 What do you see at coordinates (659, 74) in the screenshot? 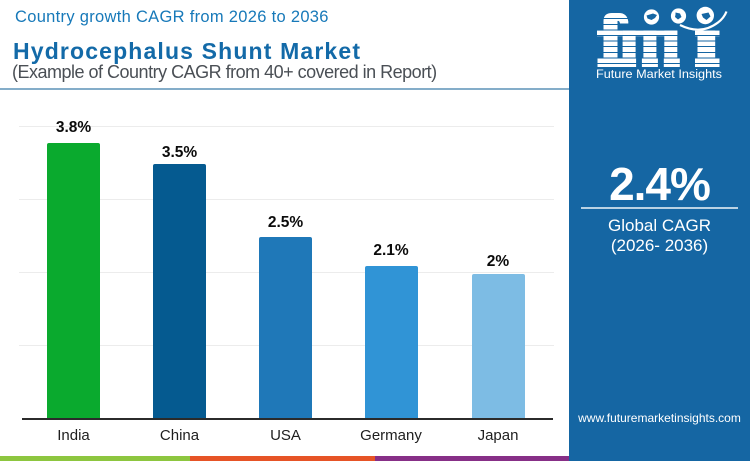
I see `svg-text: Future Market Insights` at bounding box center [659, 74].